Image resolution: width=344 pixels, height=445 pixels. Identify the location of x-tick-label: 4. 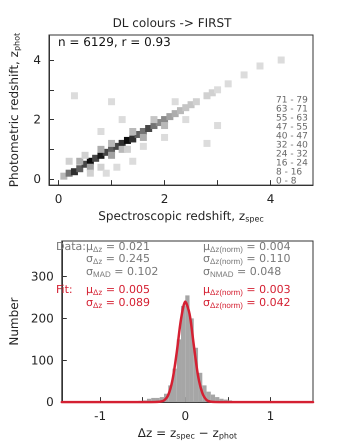
(270, 199).